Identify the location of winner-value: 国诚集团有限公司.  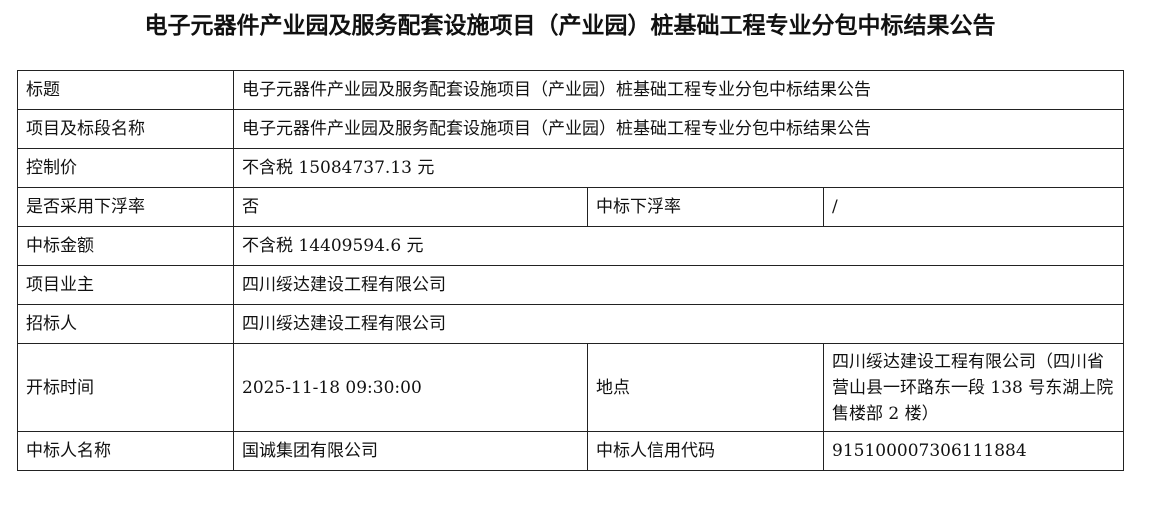
(410, 451).